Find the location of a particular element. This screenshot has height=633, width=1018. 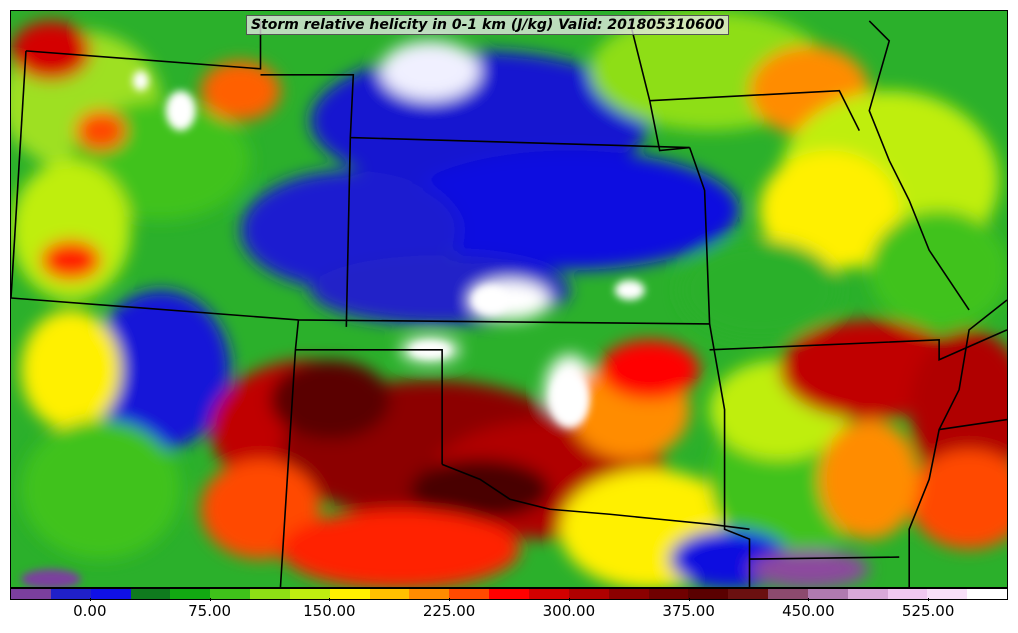

border-co-ks is located at coordinates (348, 232).